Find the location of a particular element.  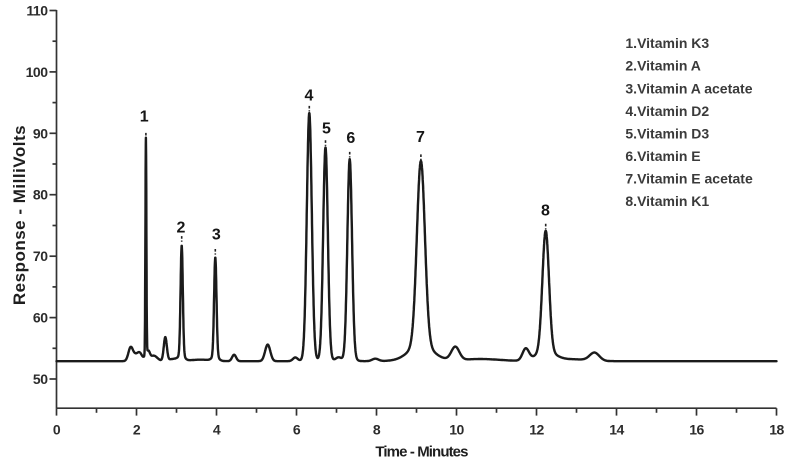

svg-text: 60 is located at coordinates (40, 318).